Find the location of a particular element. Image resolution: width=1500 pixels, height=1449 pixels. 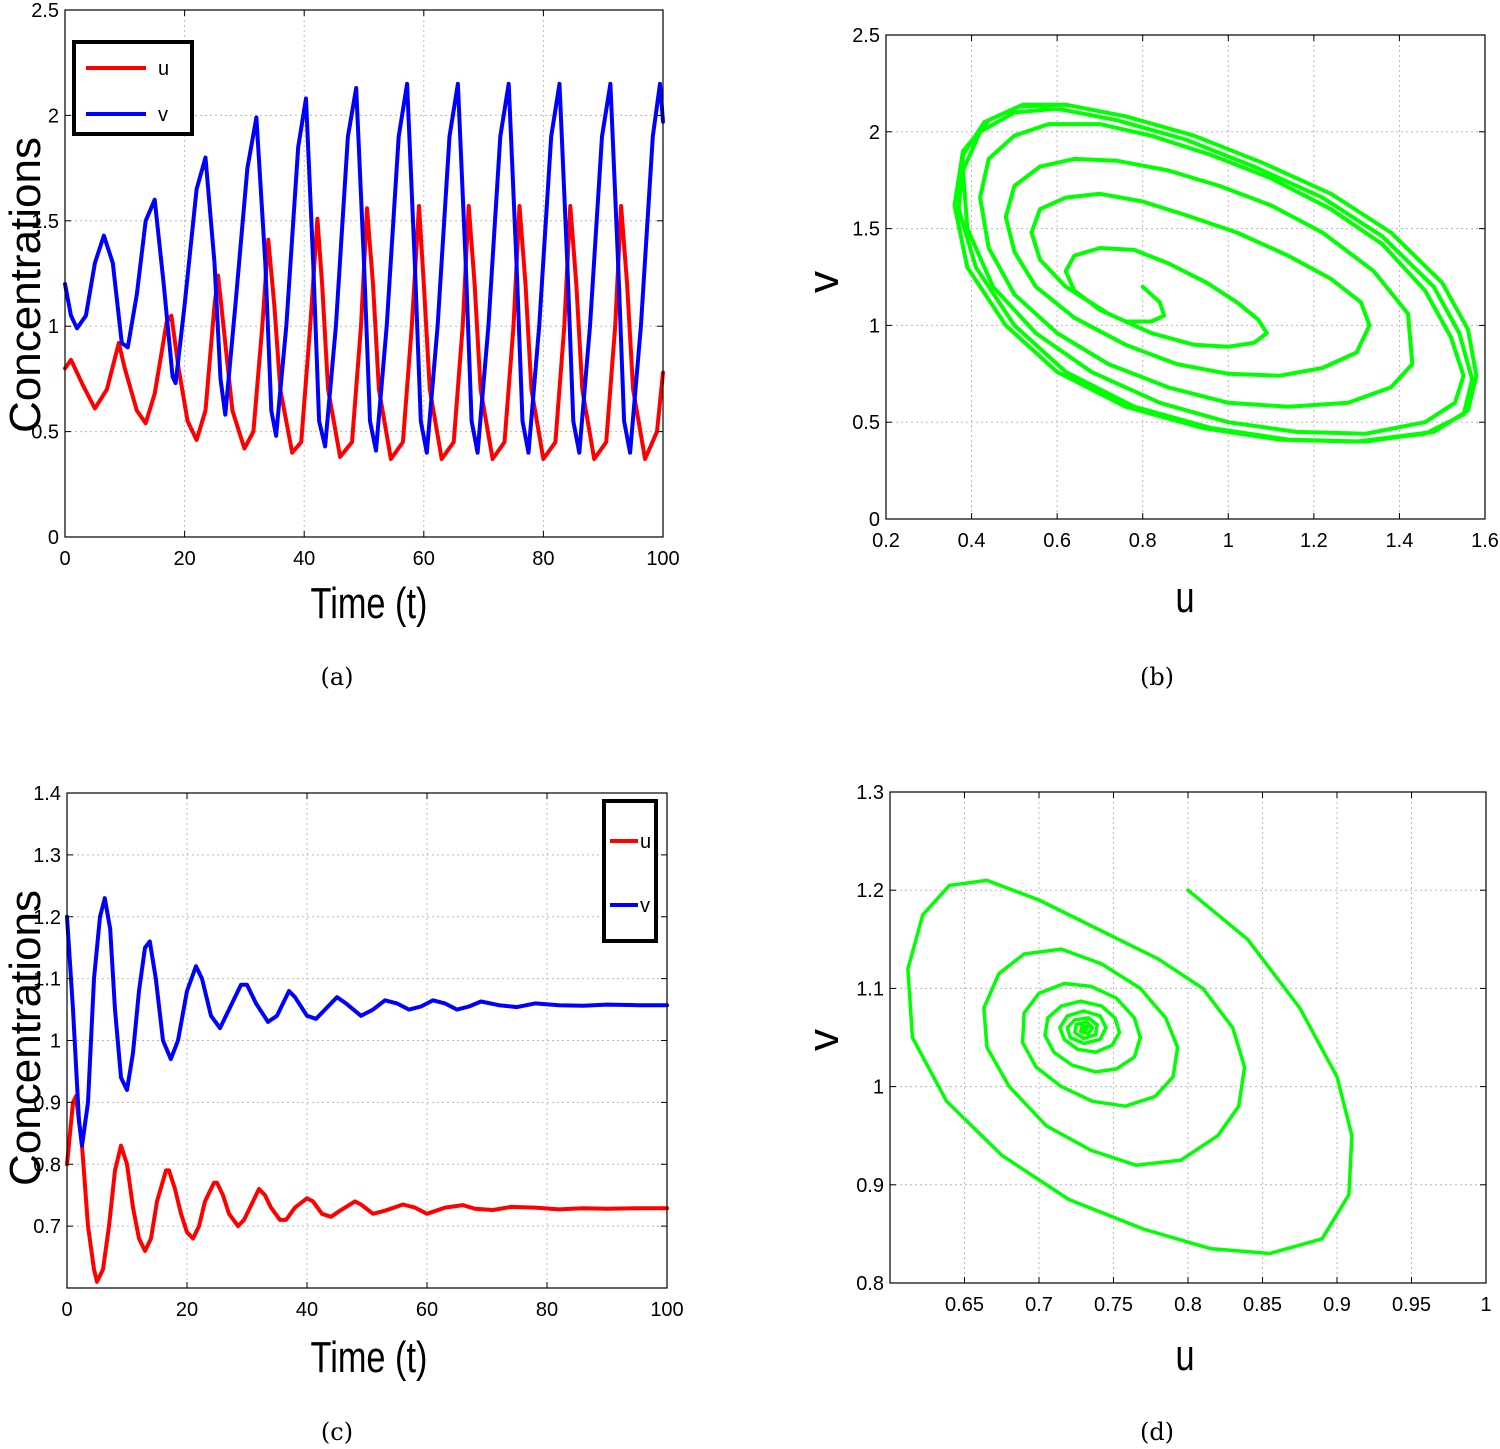

panel-b-y-axis-label: v is located at coordinates (823, 282).